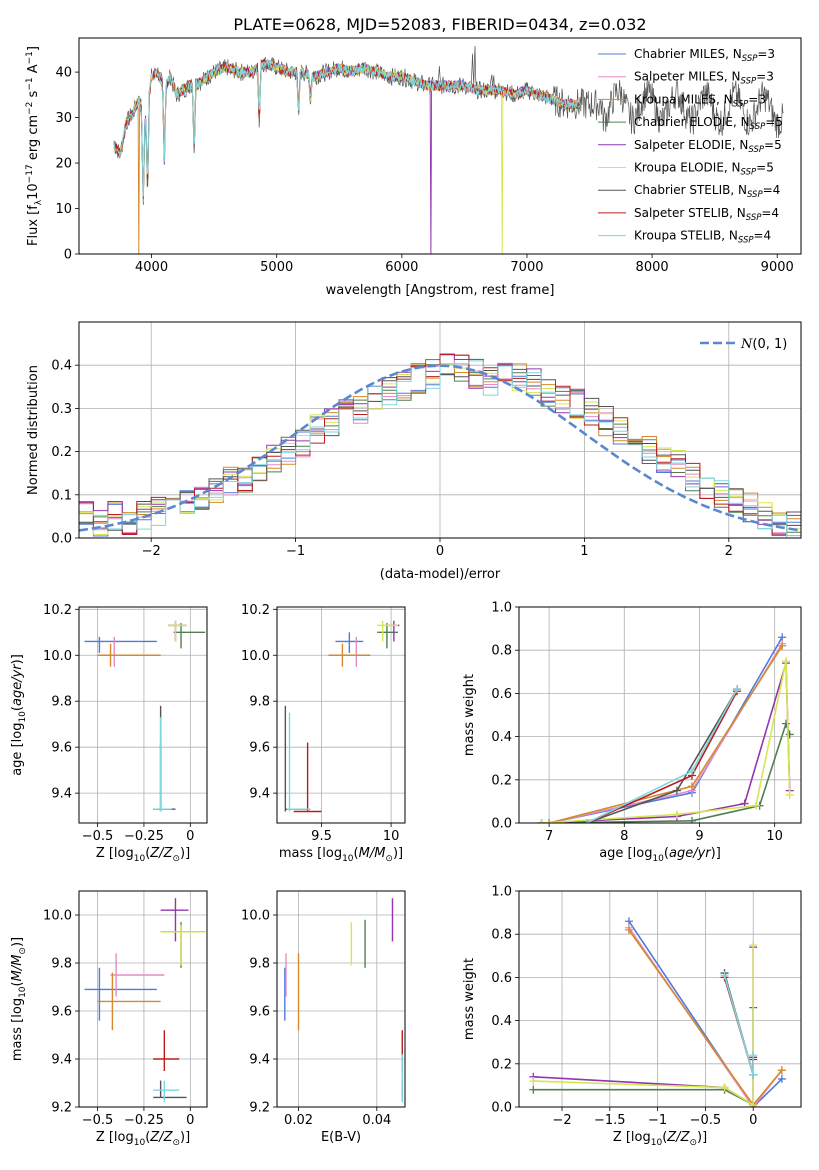 This screenshot has height=1170, width=819. What do you see at coordinates (766, 54) in the screenshot?
I see `legend-n: =3` at bounding box center [766, 54].